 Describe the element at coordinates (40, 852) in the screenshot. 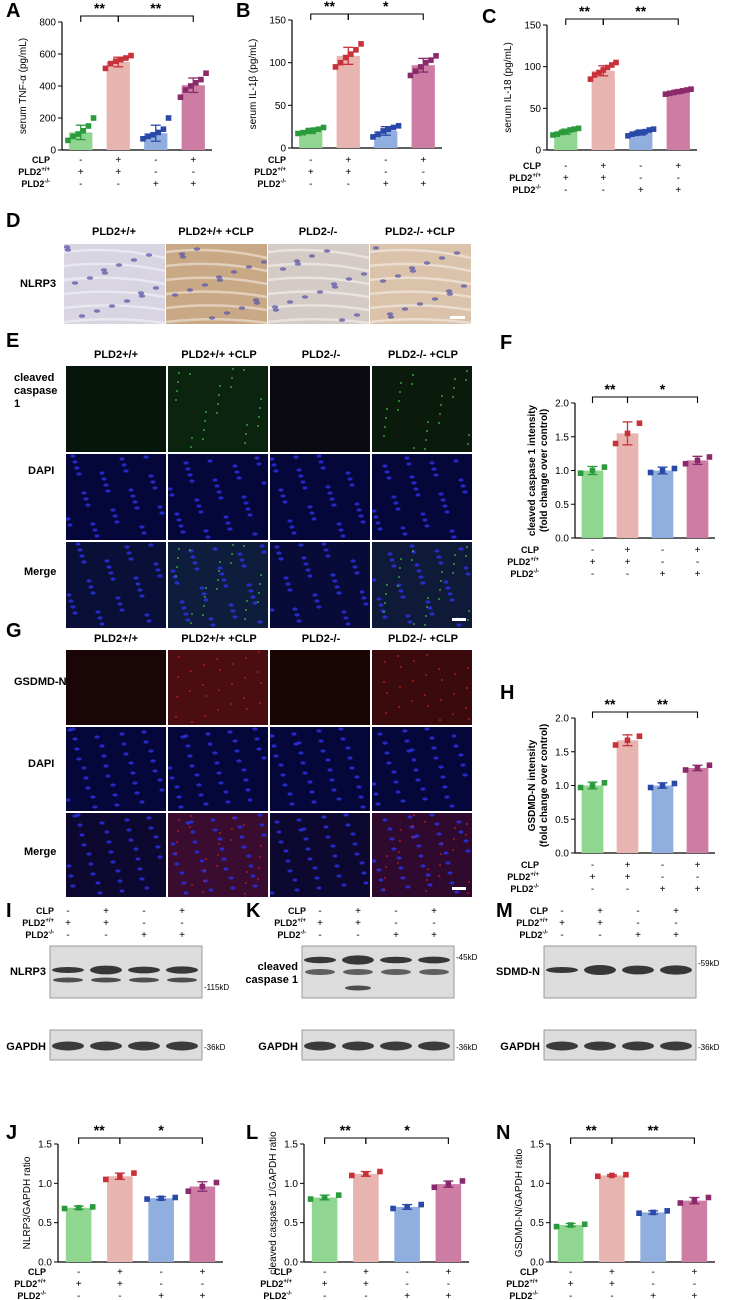

I see `g-row-merge: Merge` at that location.